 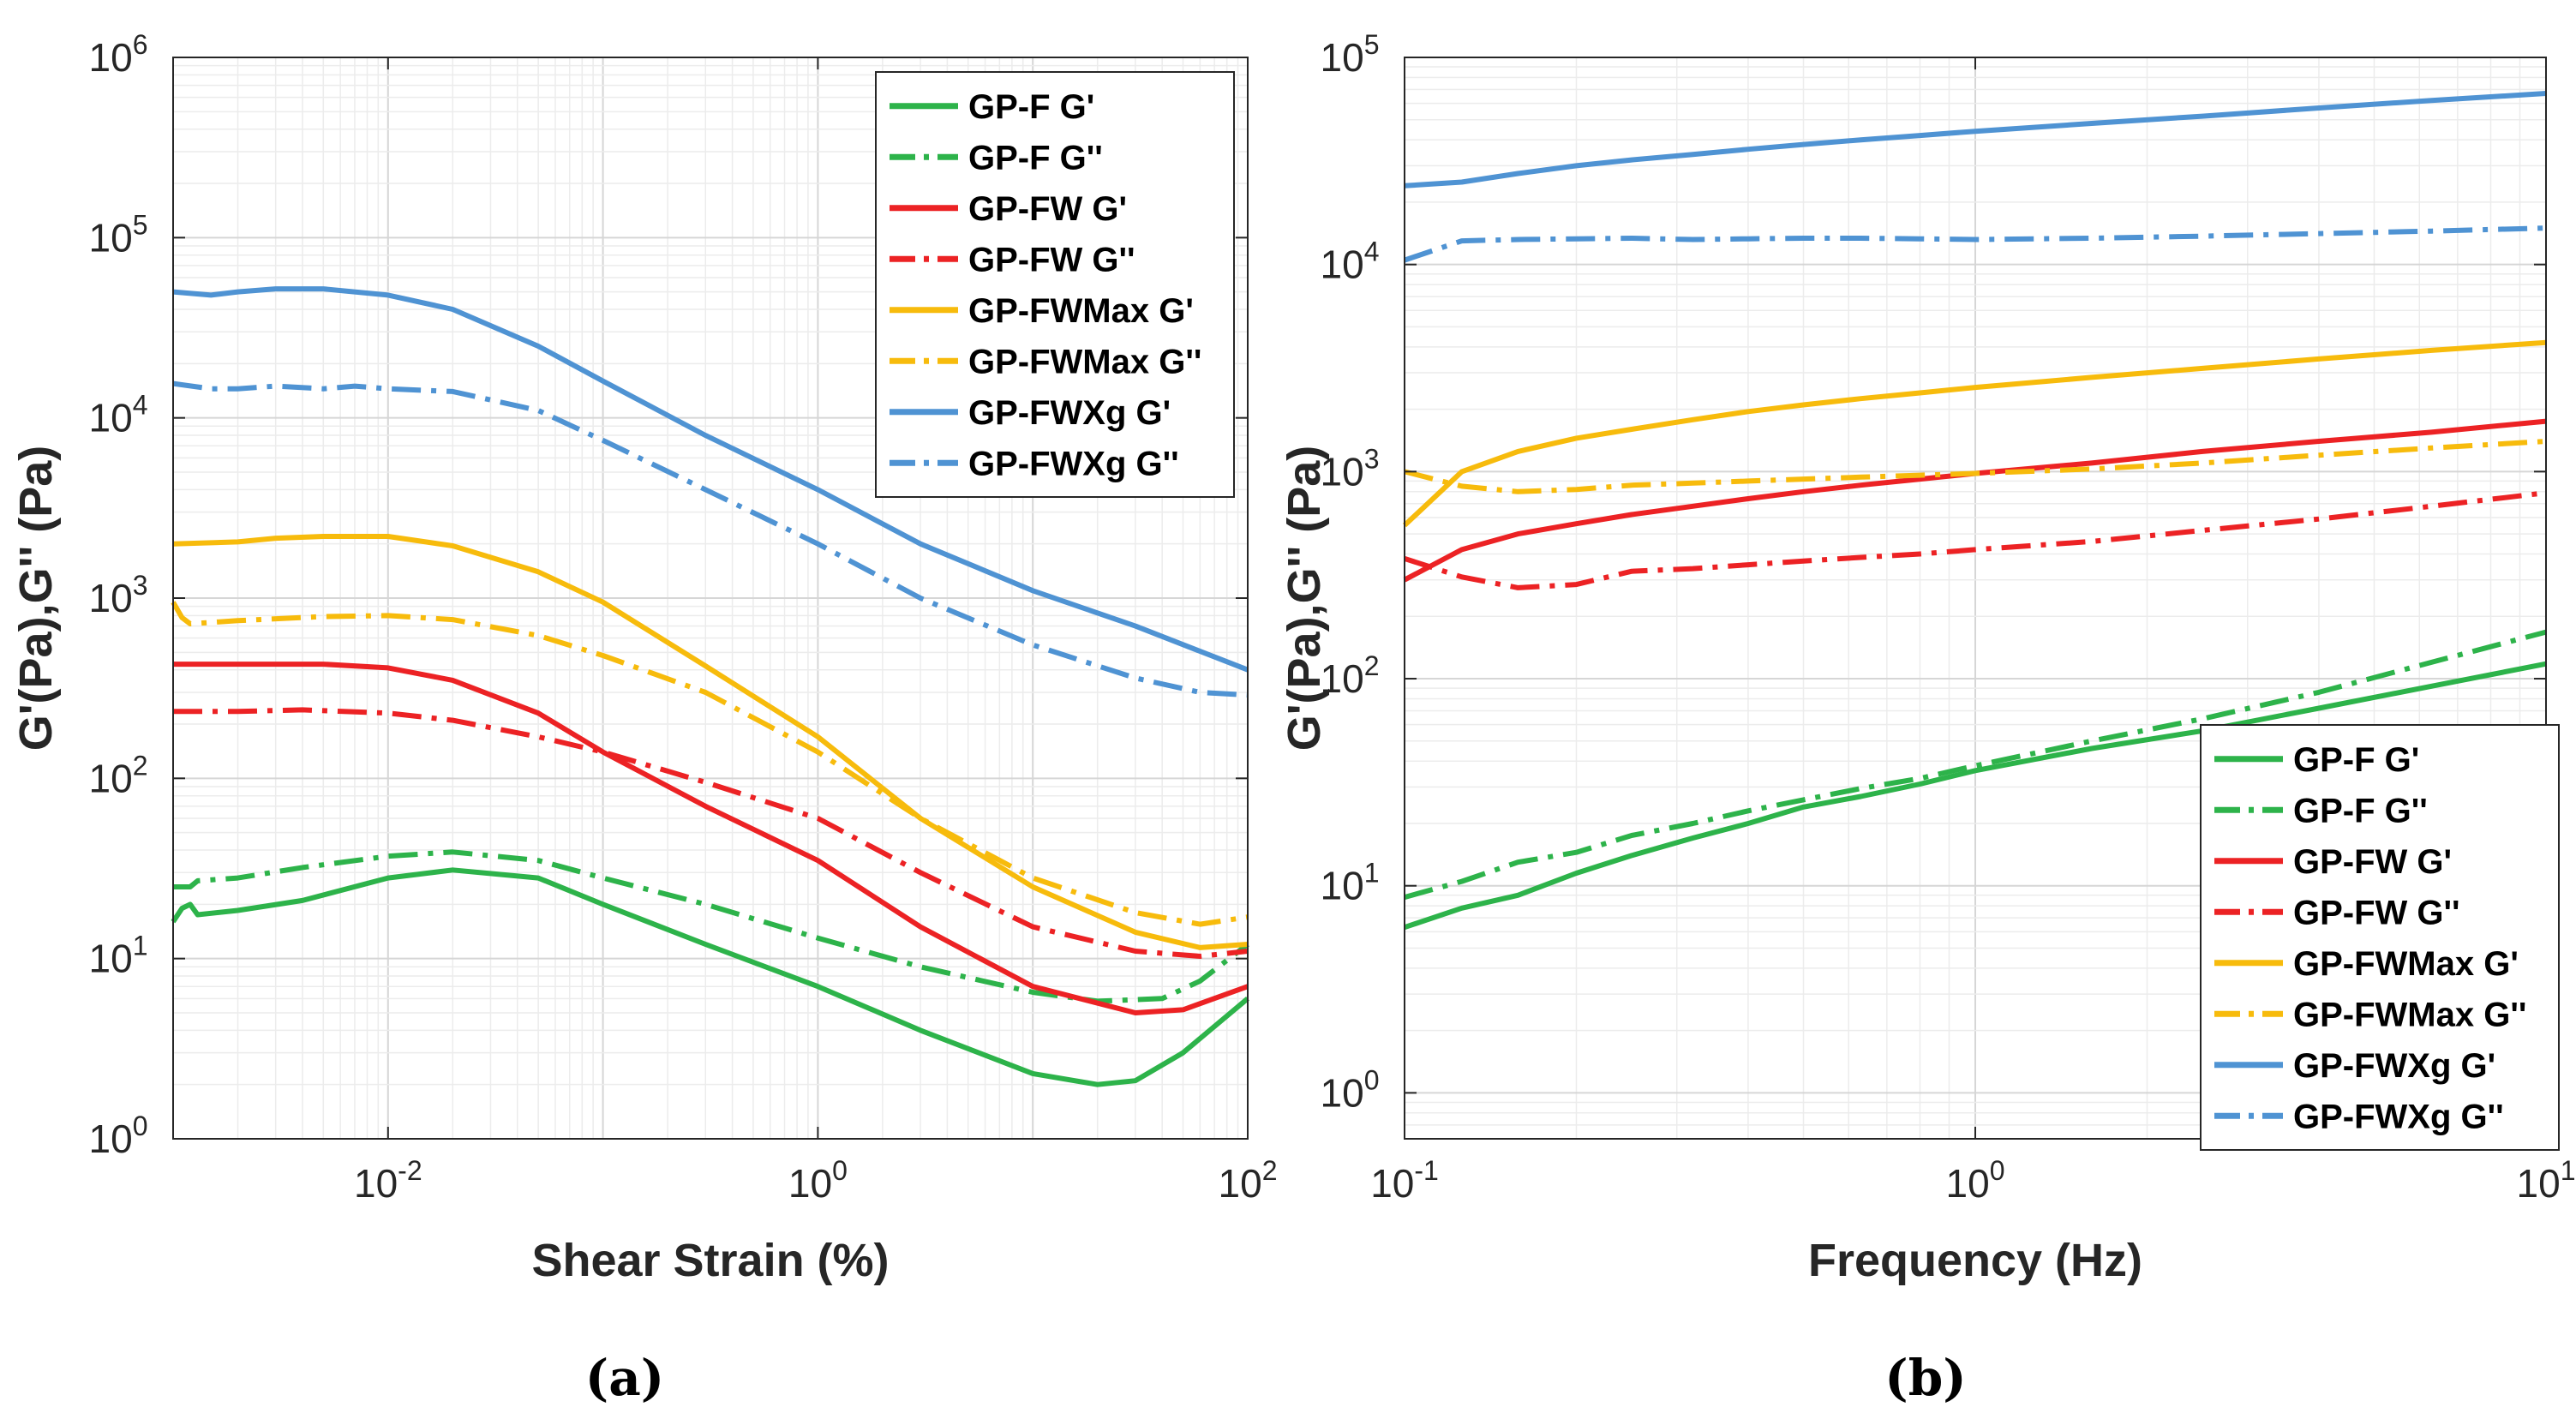 What do you see at coordinates (1248, 1180) in the screenshot?
I see `x-tick-label: 10²` at bounding box center [1248, 1180].